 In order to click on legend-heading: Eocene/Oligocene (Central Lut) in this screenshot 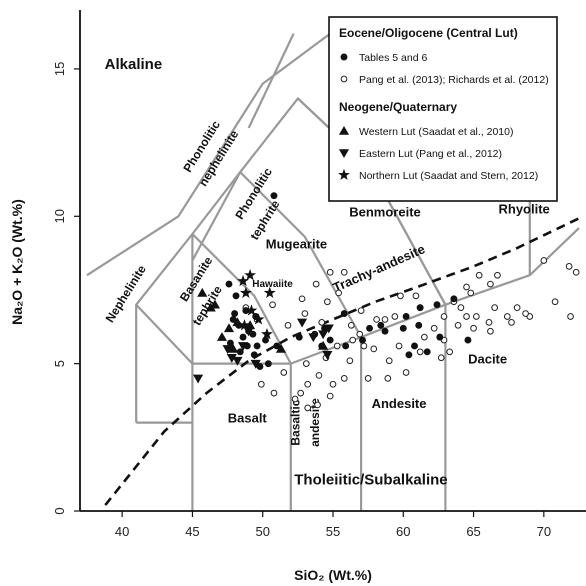, I will do `click(428, 33)`.